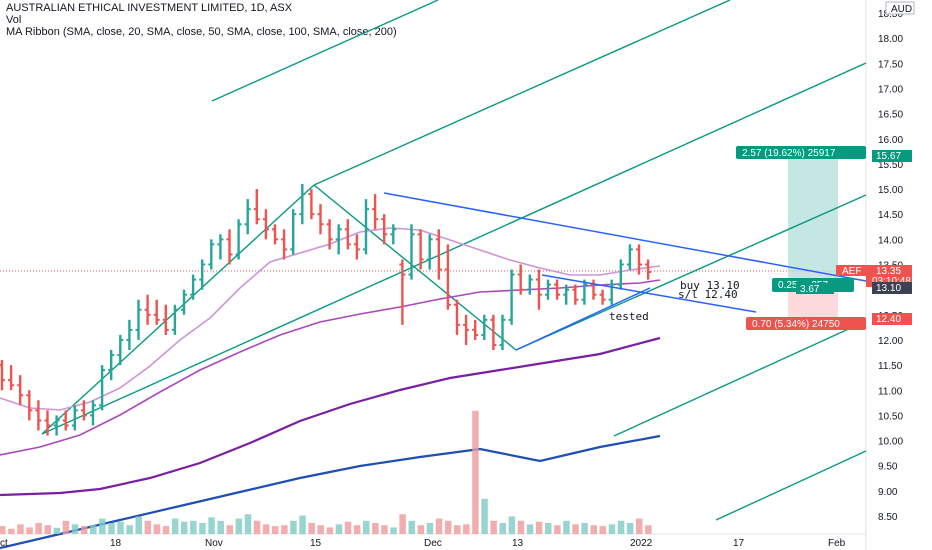 The height and width of the screenshot is (550, 932). I want to click on annotation-sl: s/l 12.40, so click(708, 294).